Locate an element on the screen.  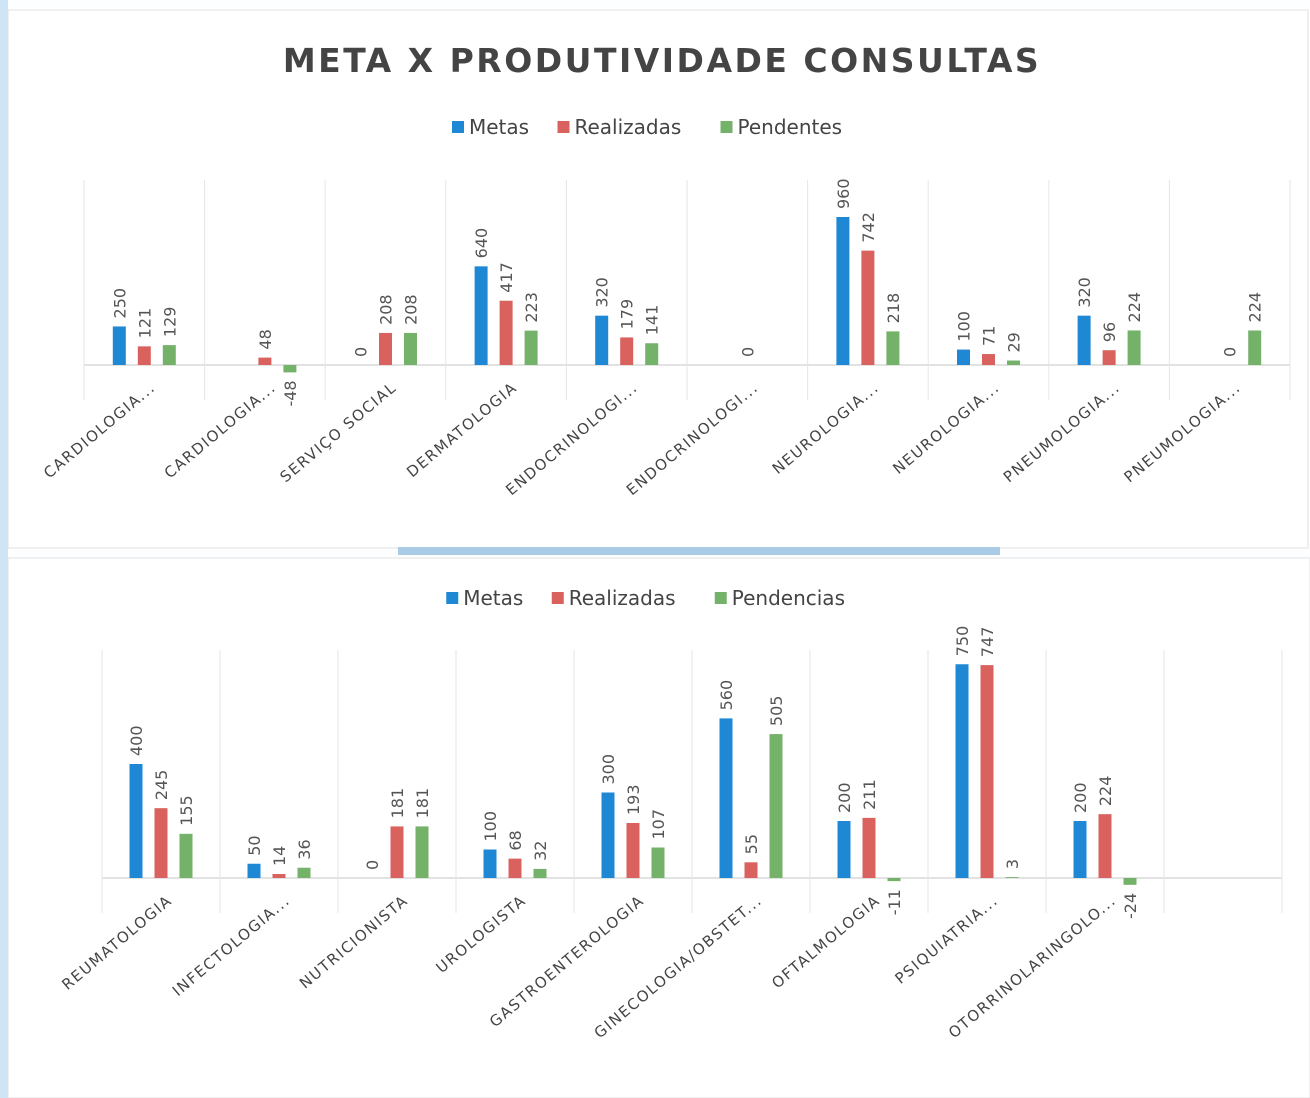
value-label: 29 is located at coordinates (1014, 342).